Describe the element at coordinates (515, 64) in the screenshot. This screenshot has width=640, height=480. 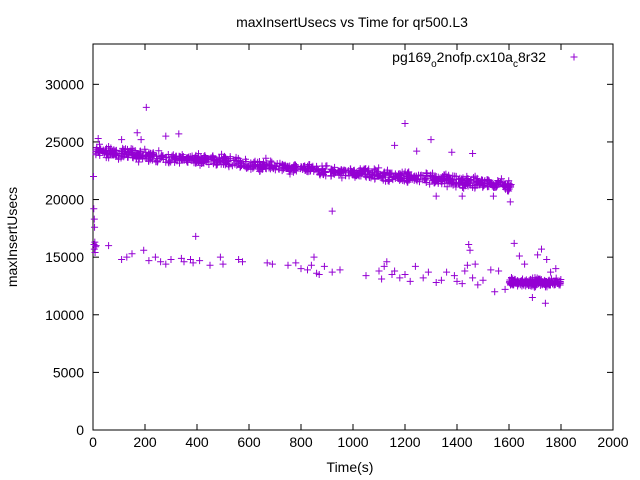
I see `legend-label-sub2: c` at that location.